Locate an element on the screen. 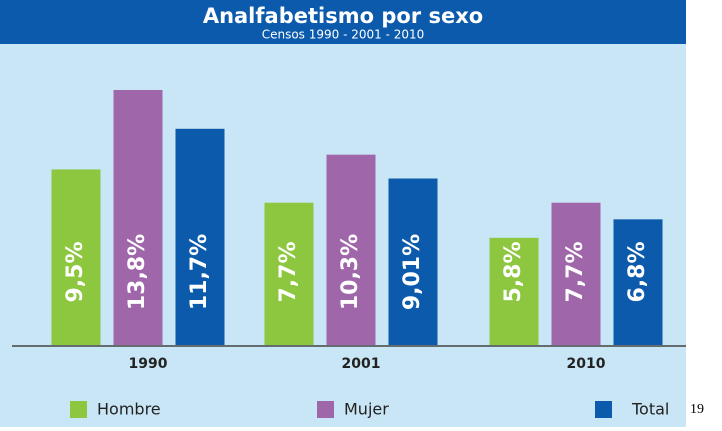 The width and height of the screenshot is (722, 431). header is located at coordinates (343, 22).